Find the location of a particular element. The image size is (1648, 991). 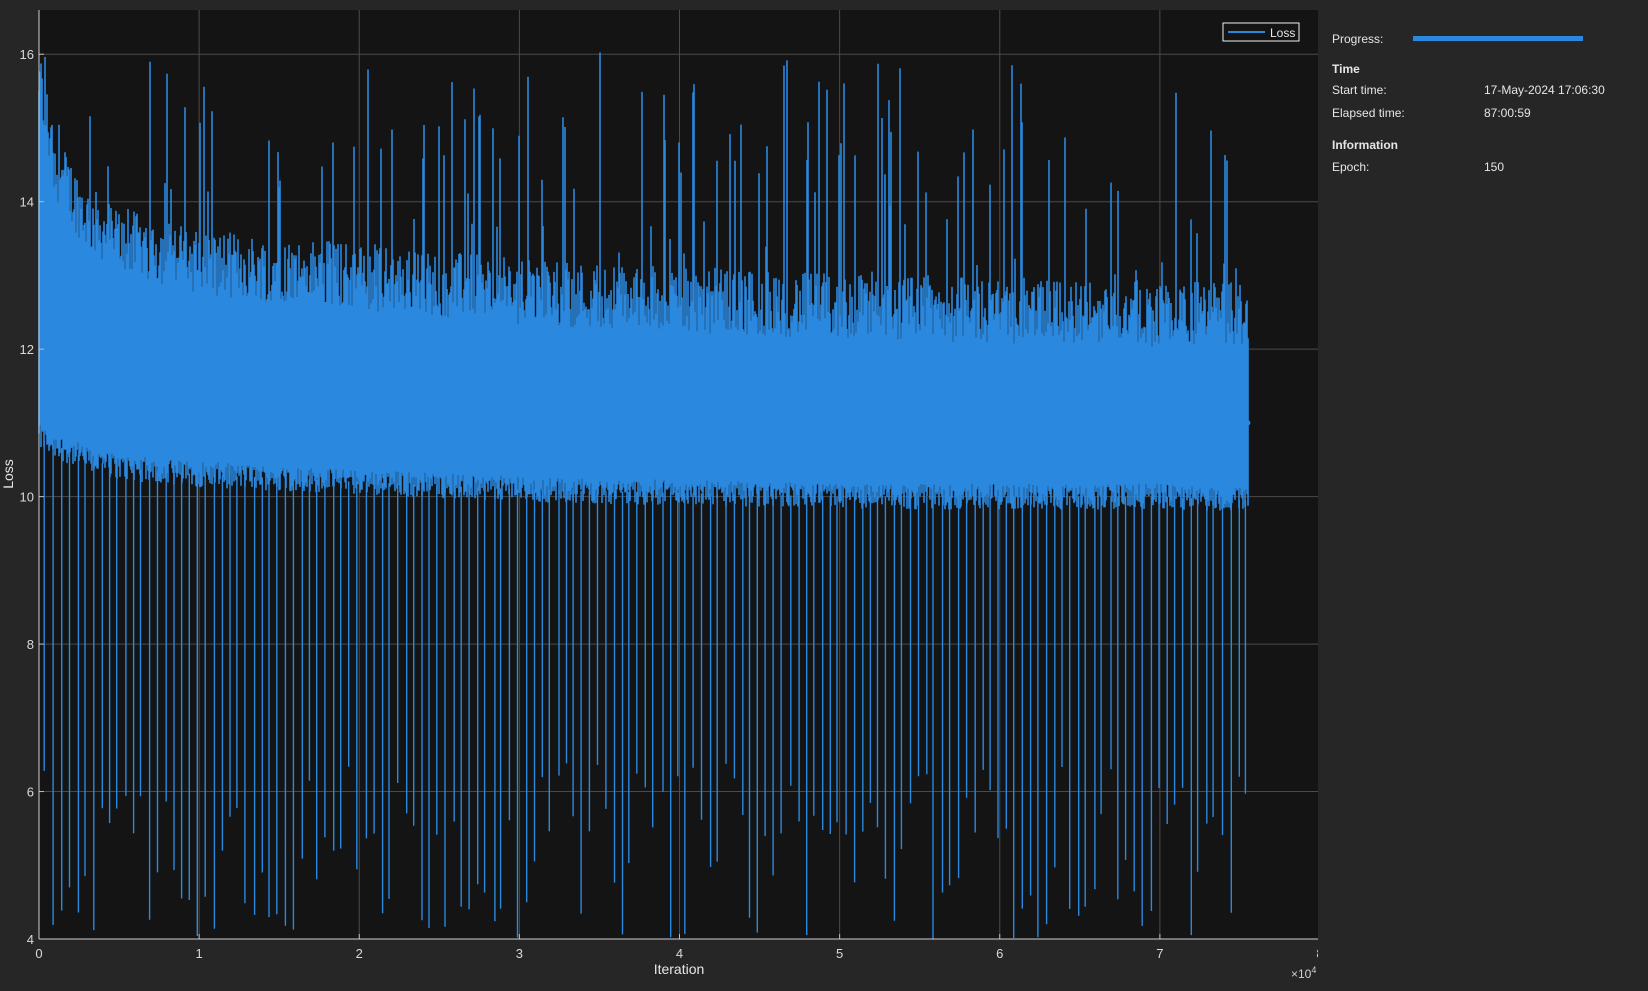

x-tick-label: 3 is located at coordinates (519, 953).